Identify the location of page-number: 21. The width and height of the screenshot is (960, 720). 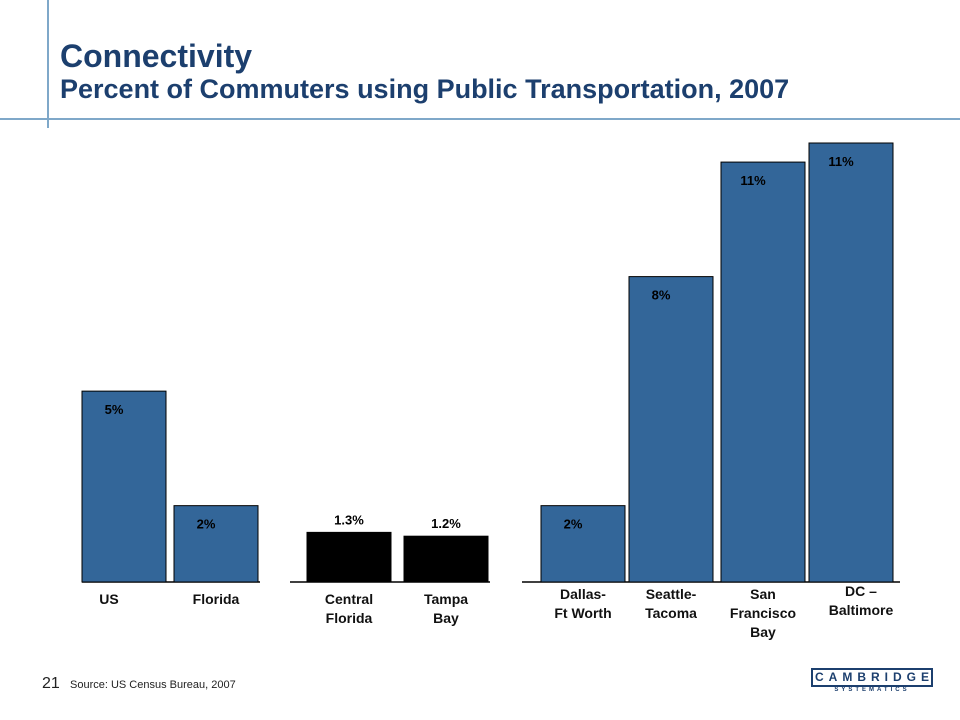
(51, 683).